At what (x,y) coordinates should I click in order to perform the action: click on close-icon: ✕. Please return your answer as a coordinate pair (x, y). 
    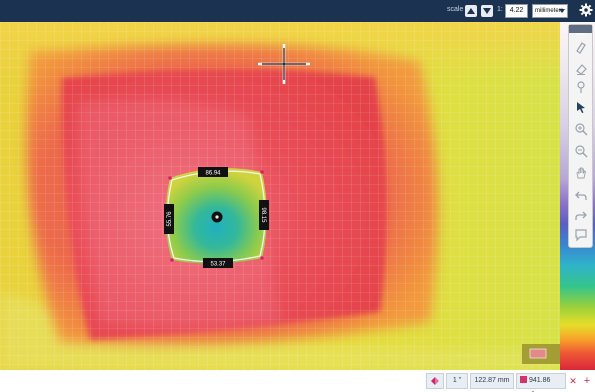
    Looking at the image, I should click on (573, 381).